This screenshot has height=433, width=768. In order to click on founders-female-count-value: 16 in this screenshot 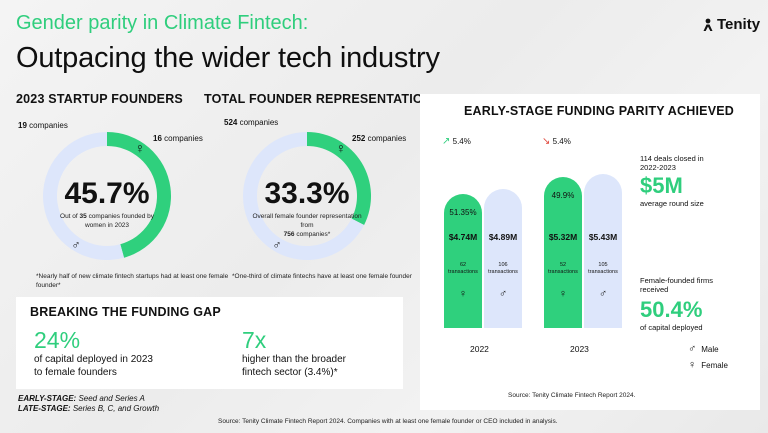, I will do `click(157, 138)`.